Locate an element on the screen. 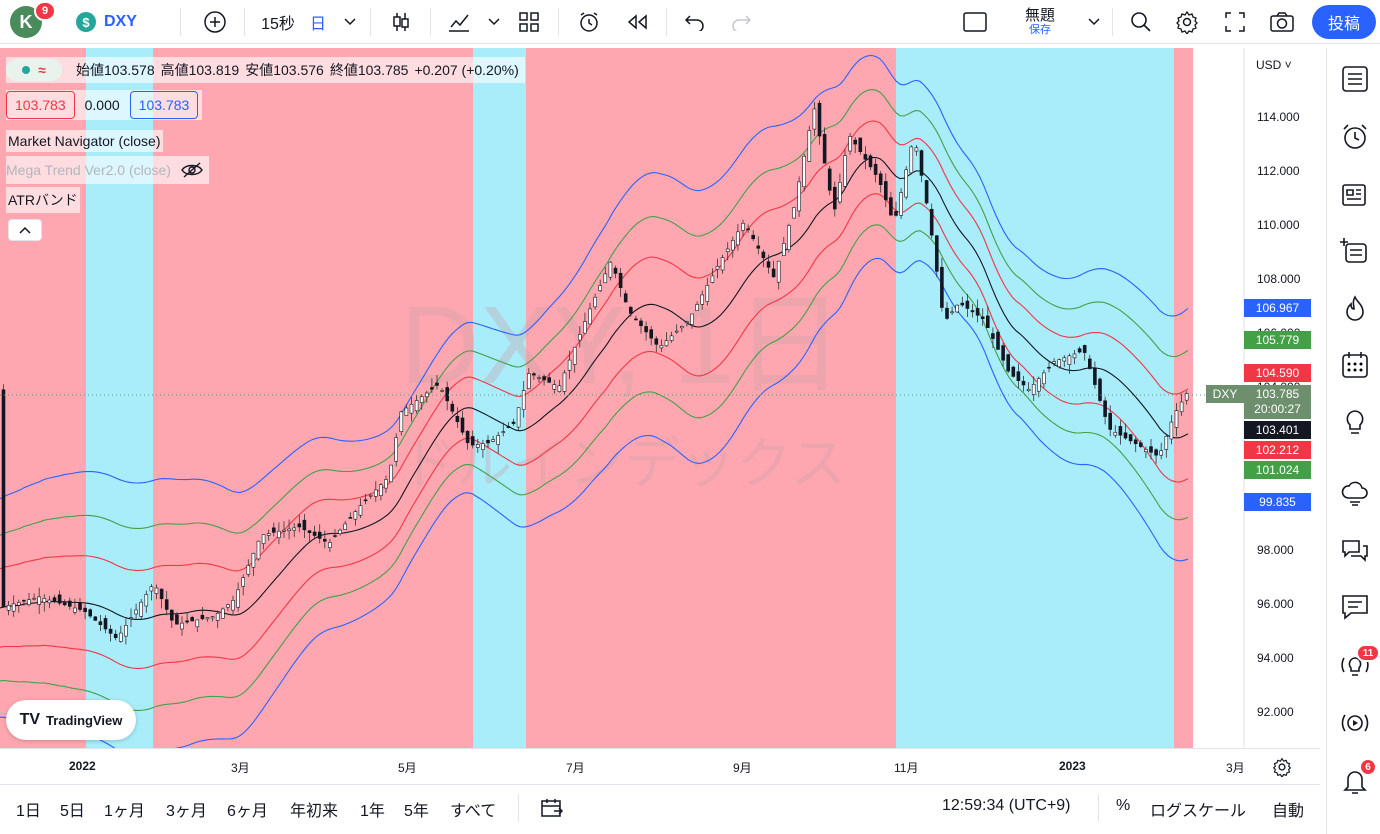  range-1m: 1ヶ月 is located at coordinates (124, 811).